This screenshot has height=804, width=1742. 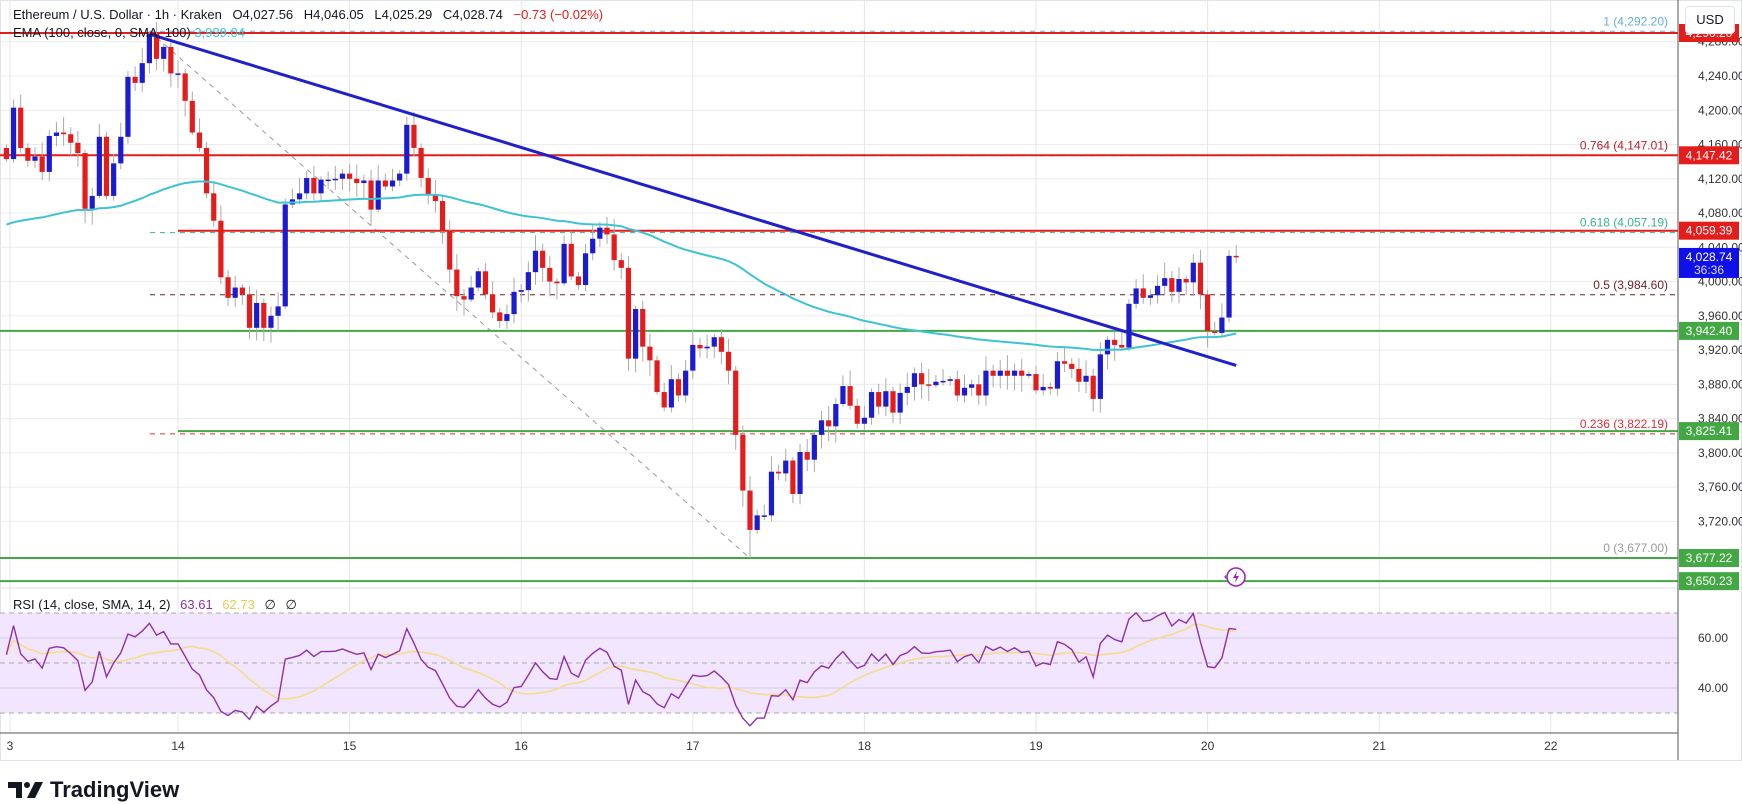 What do you see at coordinates (92, 604) in the screenshot?
I see `rsi-legend-label: RSI (14, close, SMA, 14, 2)` at bounding box center [92, 604].